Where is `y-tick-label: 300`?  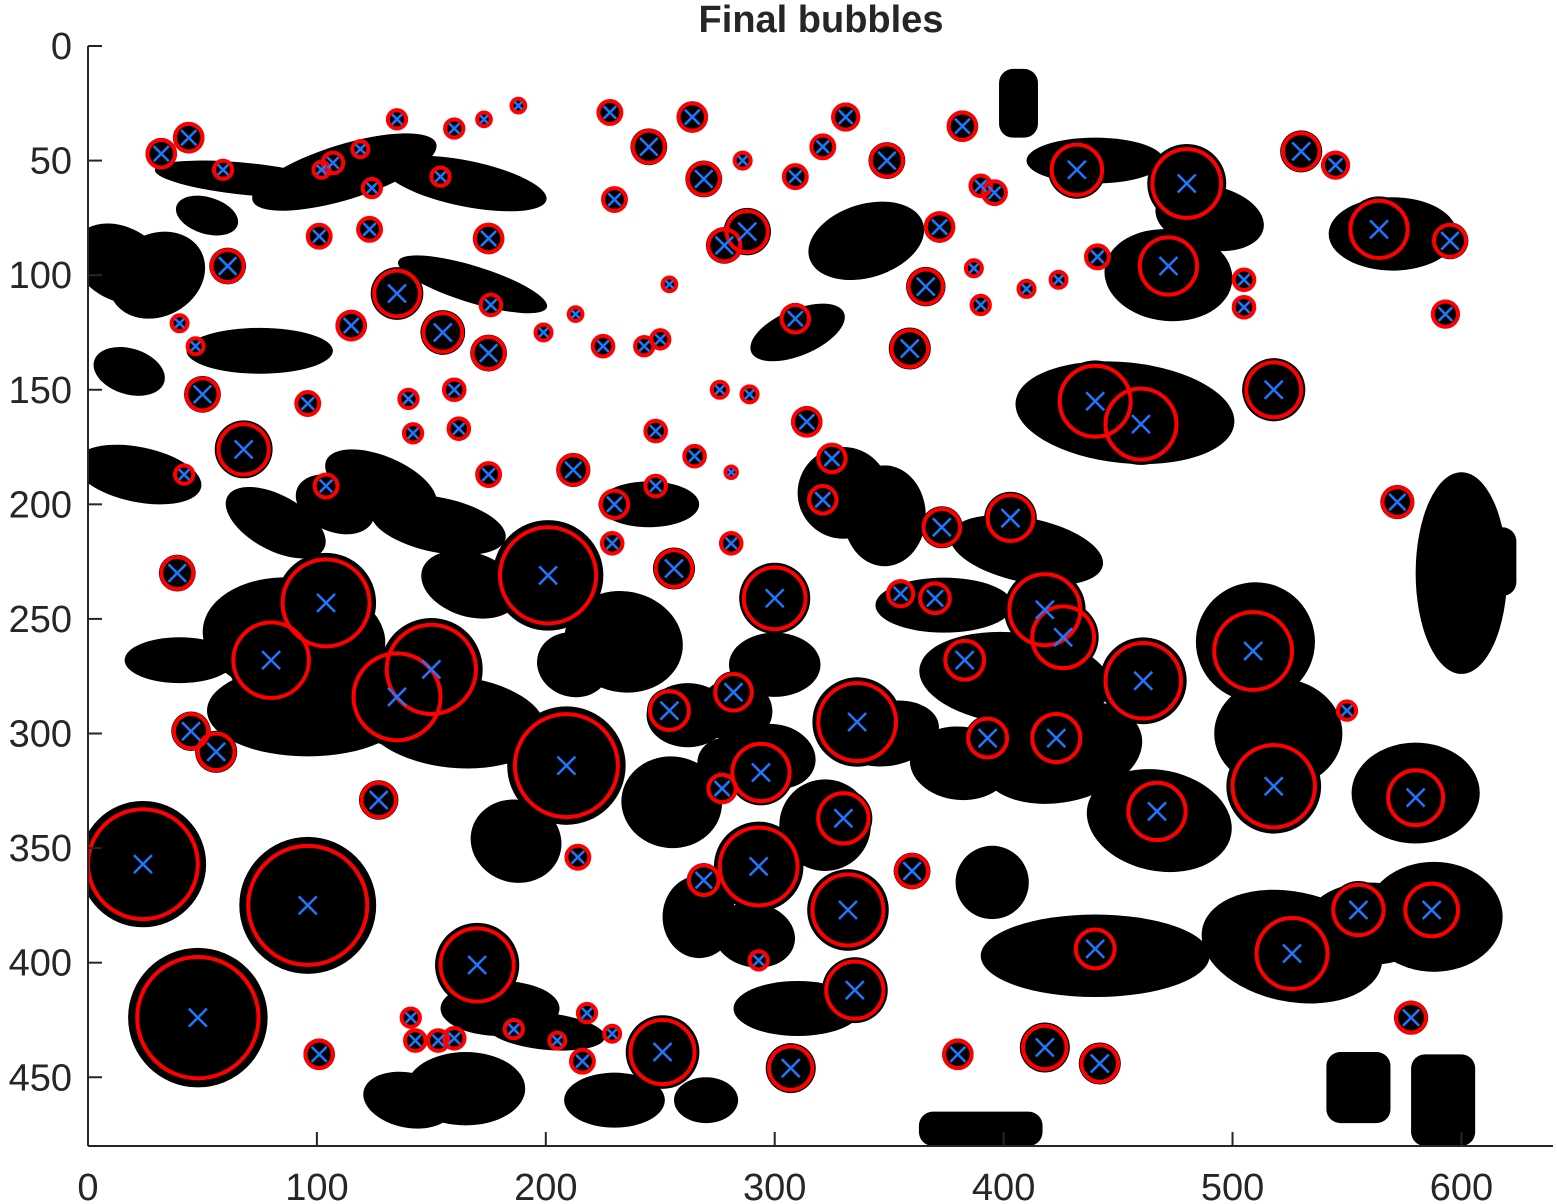 y-tick-label: 300 is located at coordinates (40, 735).